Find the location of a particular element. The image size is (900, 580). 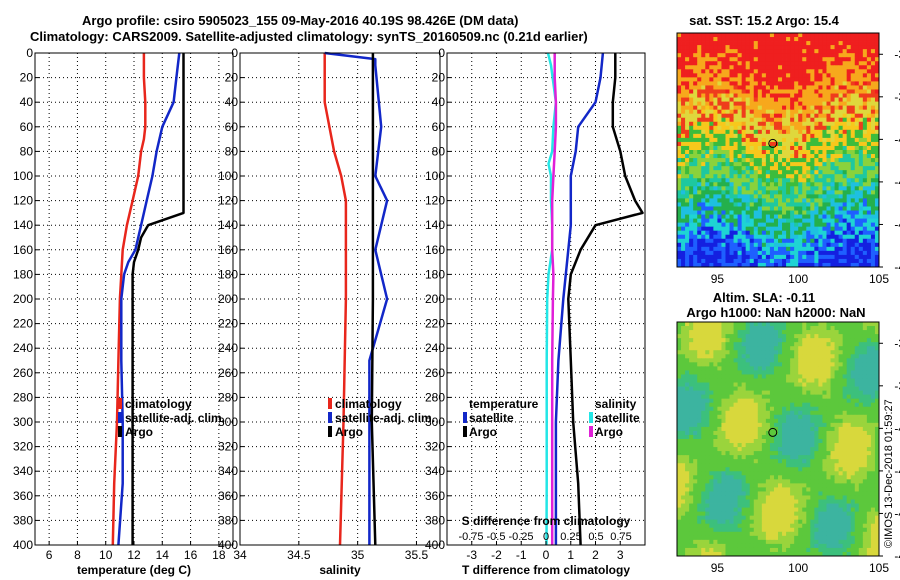

depth-tick-label: 220 is located at coordinates (435, 324).